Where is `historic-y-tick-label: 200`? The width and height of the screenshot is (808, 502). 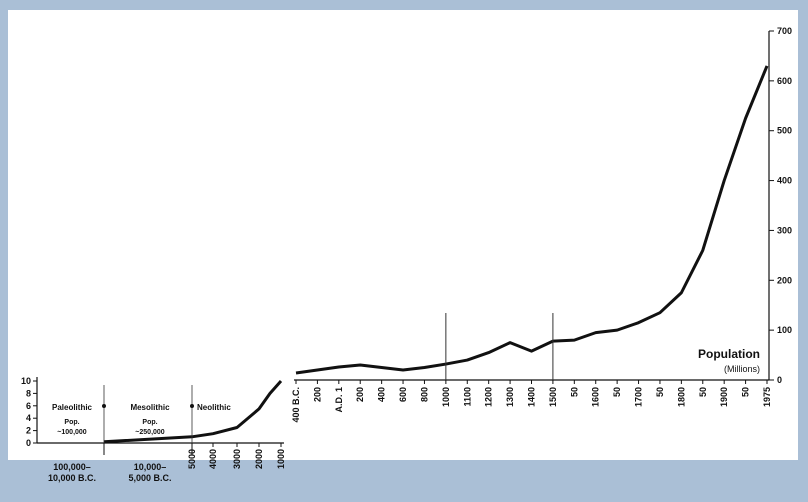
historic-y-tick-label: 200 is located at coordinates (784, 280).